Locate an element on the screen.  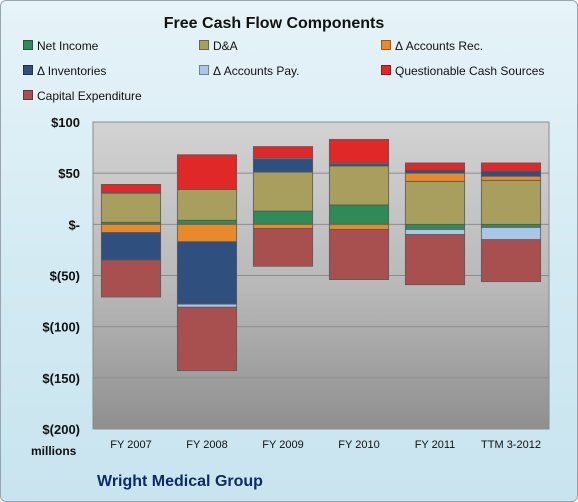
x-tick-label: TTM 3-2012 is located at coordinates (511, 445).